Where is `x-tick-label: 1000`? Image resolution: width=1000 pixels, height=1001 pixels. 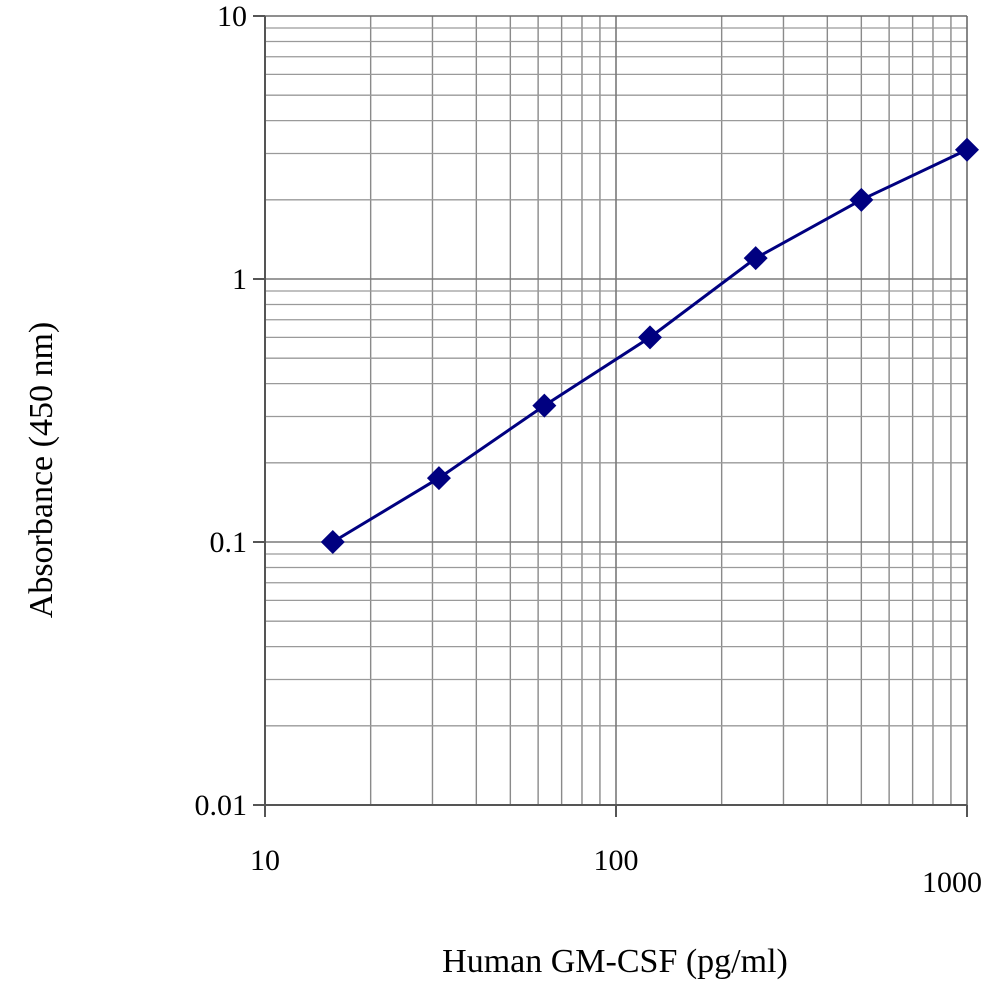
x-tick-label: 1000 is located at coordinates (952, 882).